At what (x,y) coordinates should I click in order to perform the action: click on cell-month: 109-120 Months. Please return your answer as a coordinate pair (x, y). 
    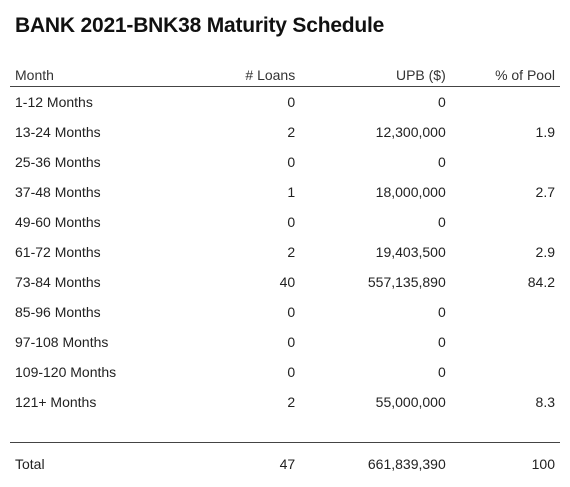
    Looking at the image, I should click on (66, 372).